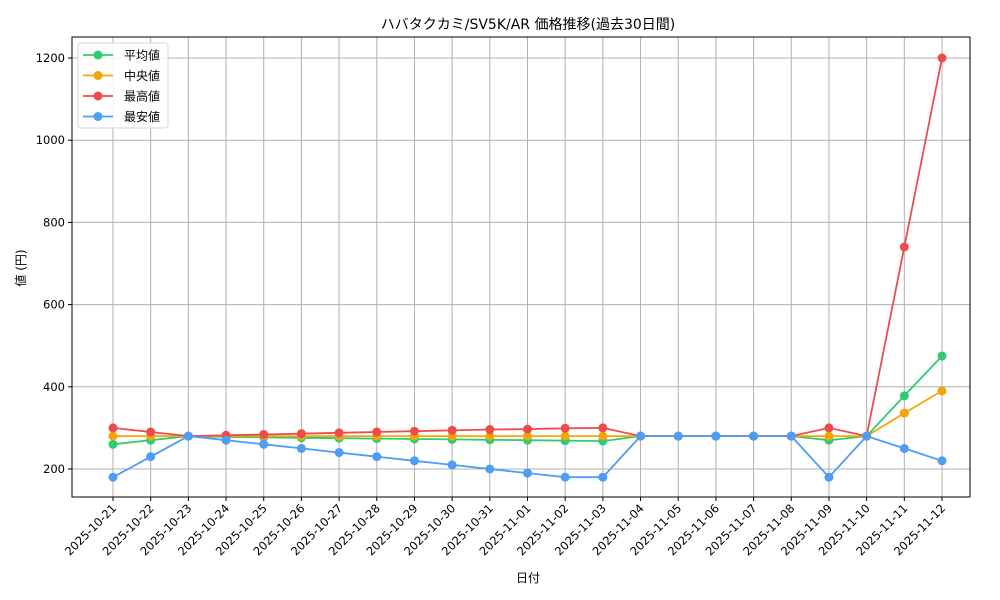  What do you see at coordinates (142, 55) in the screenshot?
I see `legend-label: 平均値` at bounding box center [142, 55].